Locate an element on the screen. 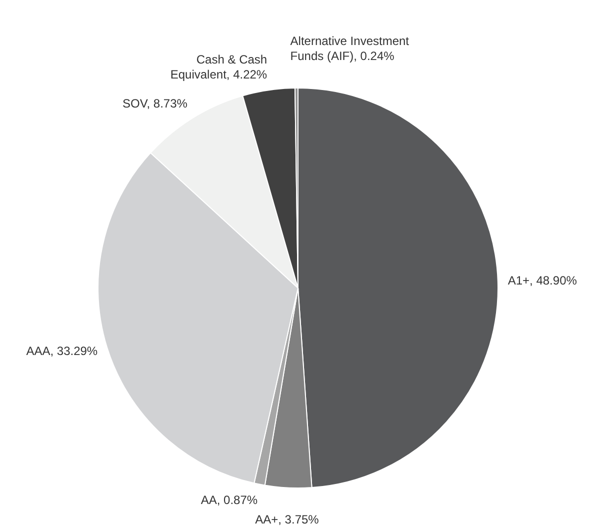 The width and height of the screenshot is (592, 528). slice-label: AA, 0.87% is located at coordinates (229, 500).